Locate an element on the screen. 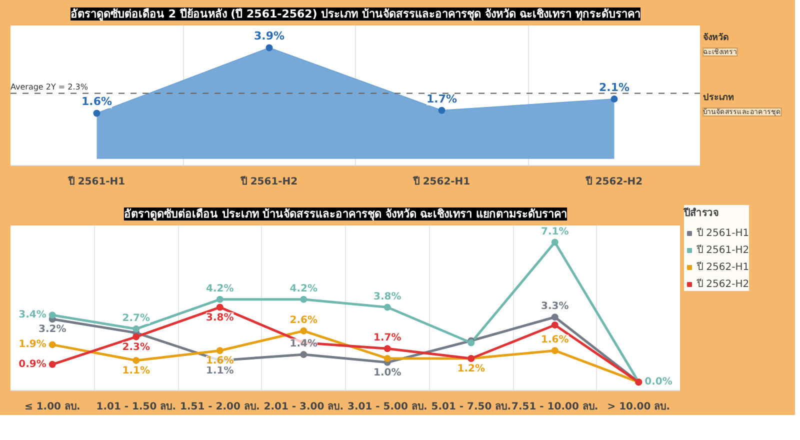 Image resolution: width=800 pixels, height=440 pixels. data-label: 2.3% is located at coordinates (136, 347).